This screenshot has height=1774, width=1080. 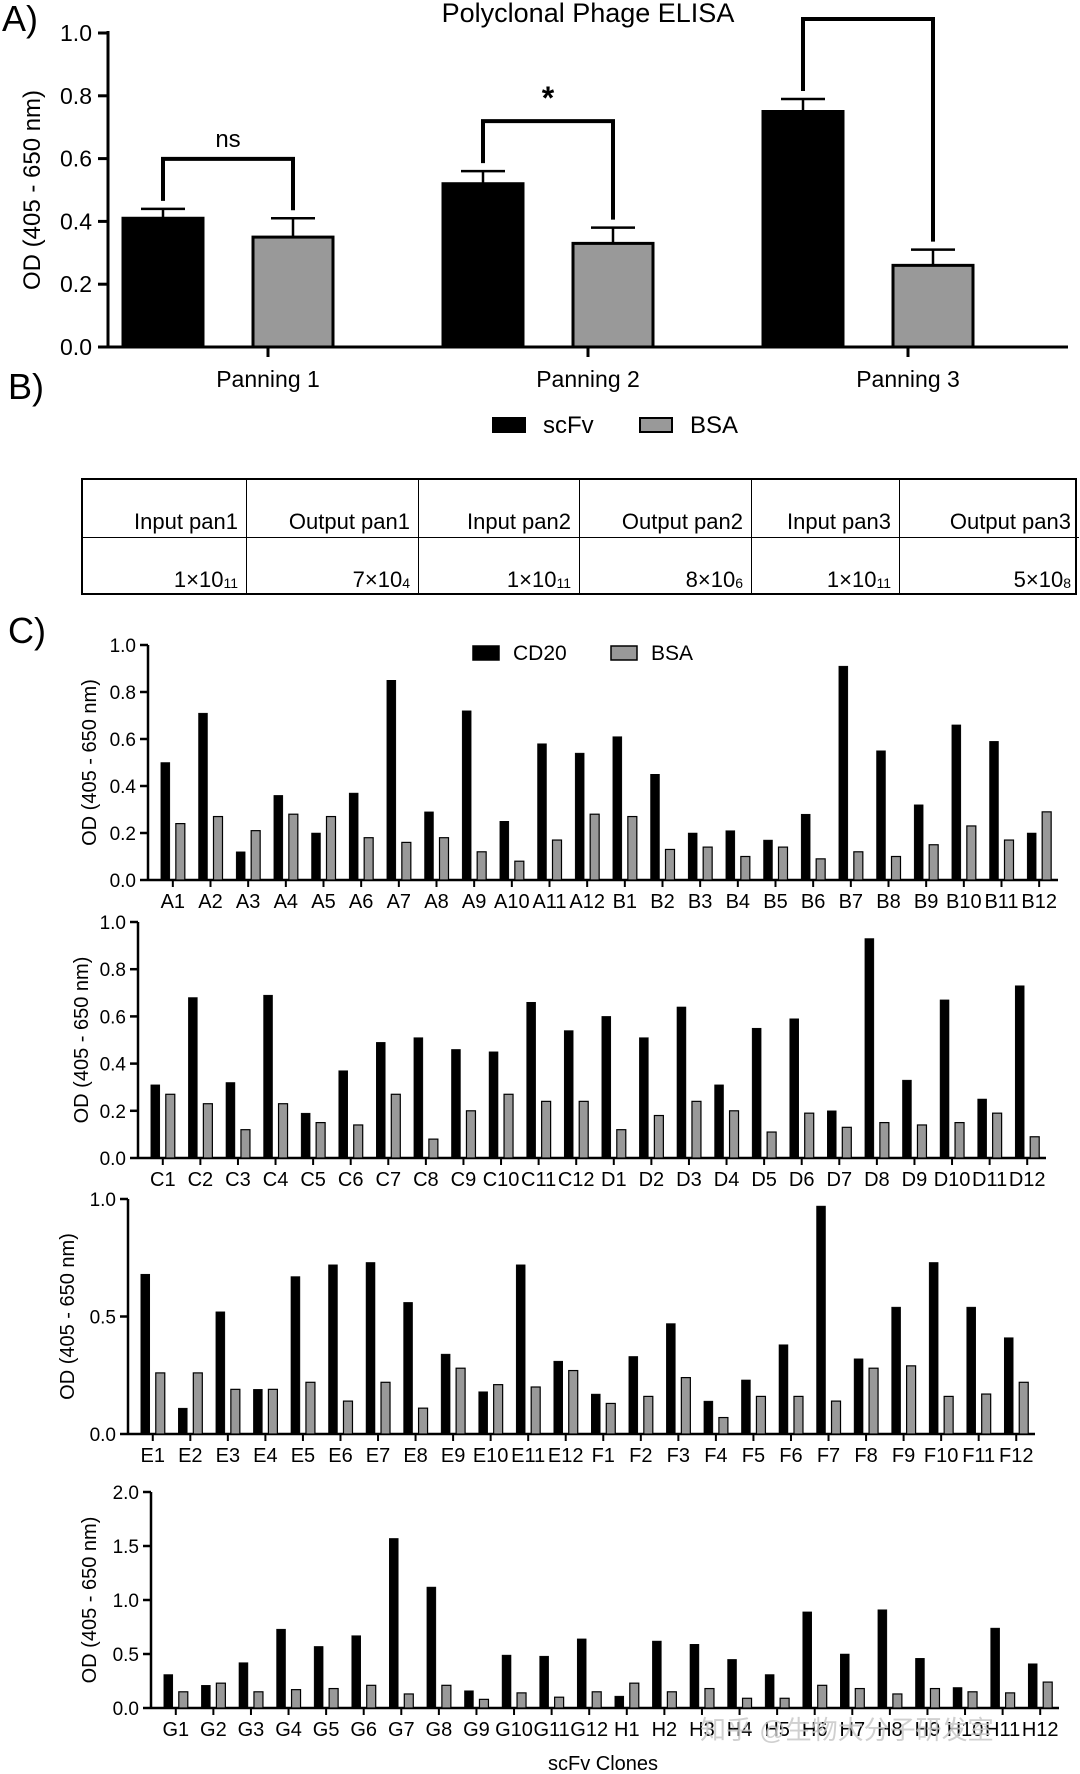 I want to click on x-tick-label: A8, so click(x=436, y=902).